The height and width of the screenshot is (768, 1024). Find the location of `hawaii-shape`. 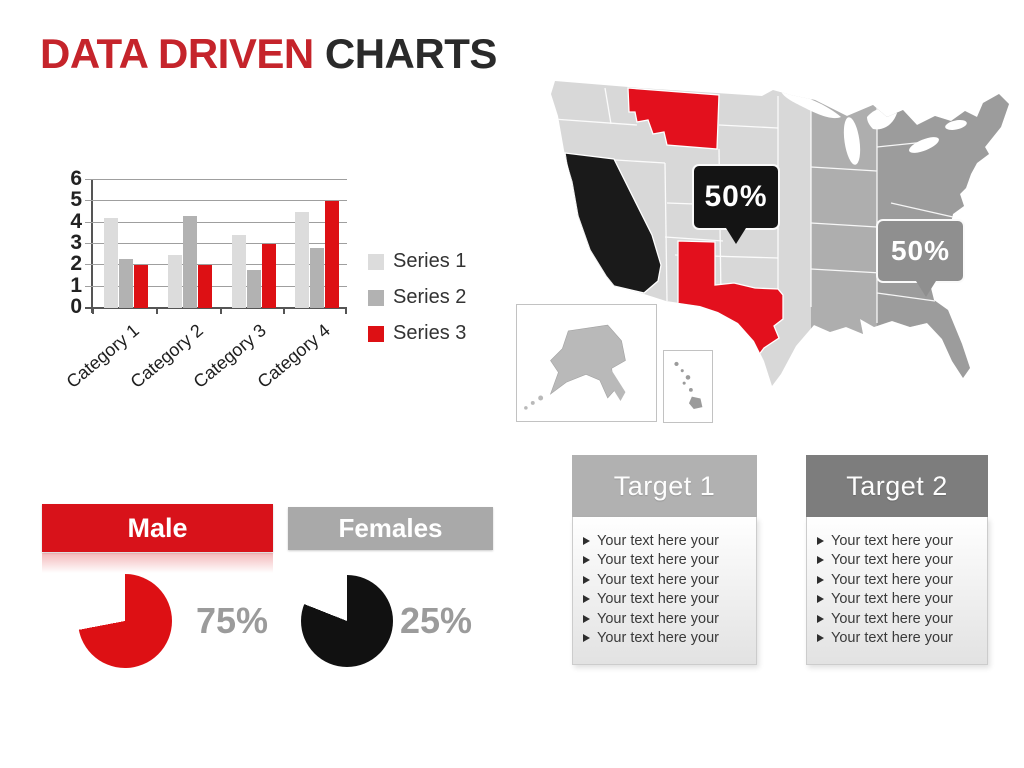

hawaii-shape is located at coordinates (688, 385).